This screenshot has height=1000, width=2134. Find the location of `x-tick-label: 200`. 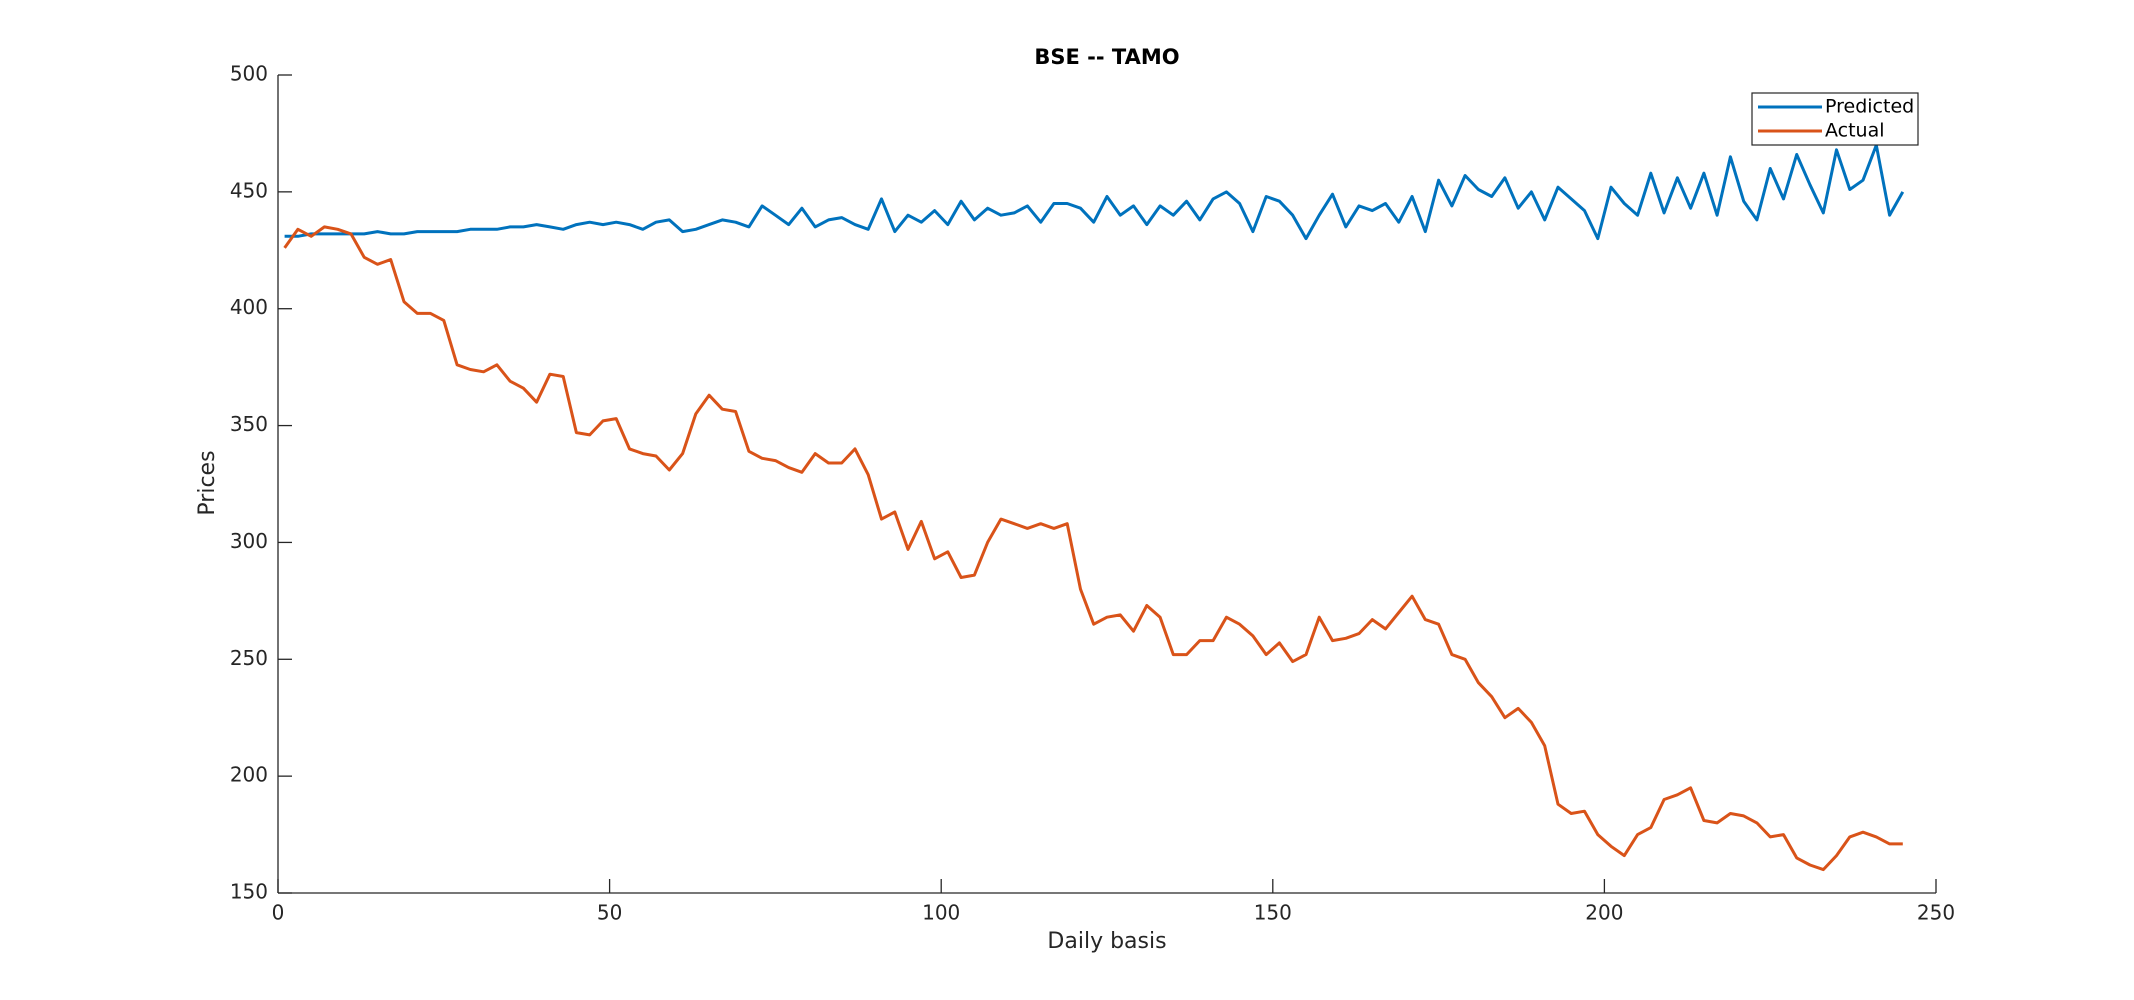

x-tick-label: 200 is located at coordinates (1604, 913).